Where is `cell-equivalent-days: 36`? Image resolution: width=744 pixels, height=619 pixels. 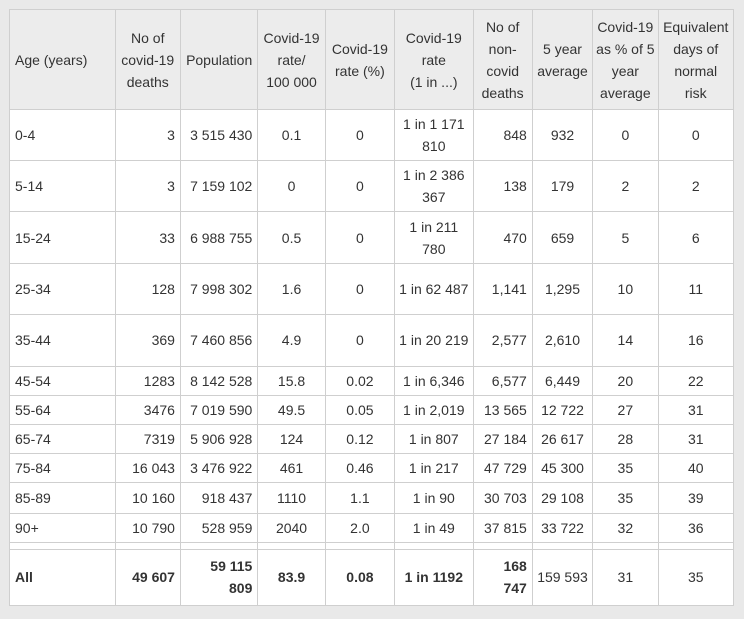 cell-equivalent-days: 36 is located at coordinates (696, 527).